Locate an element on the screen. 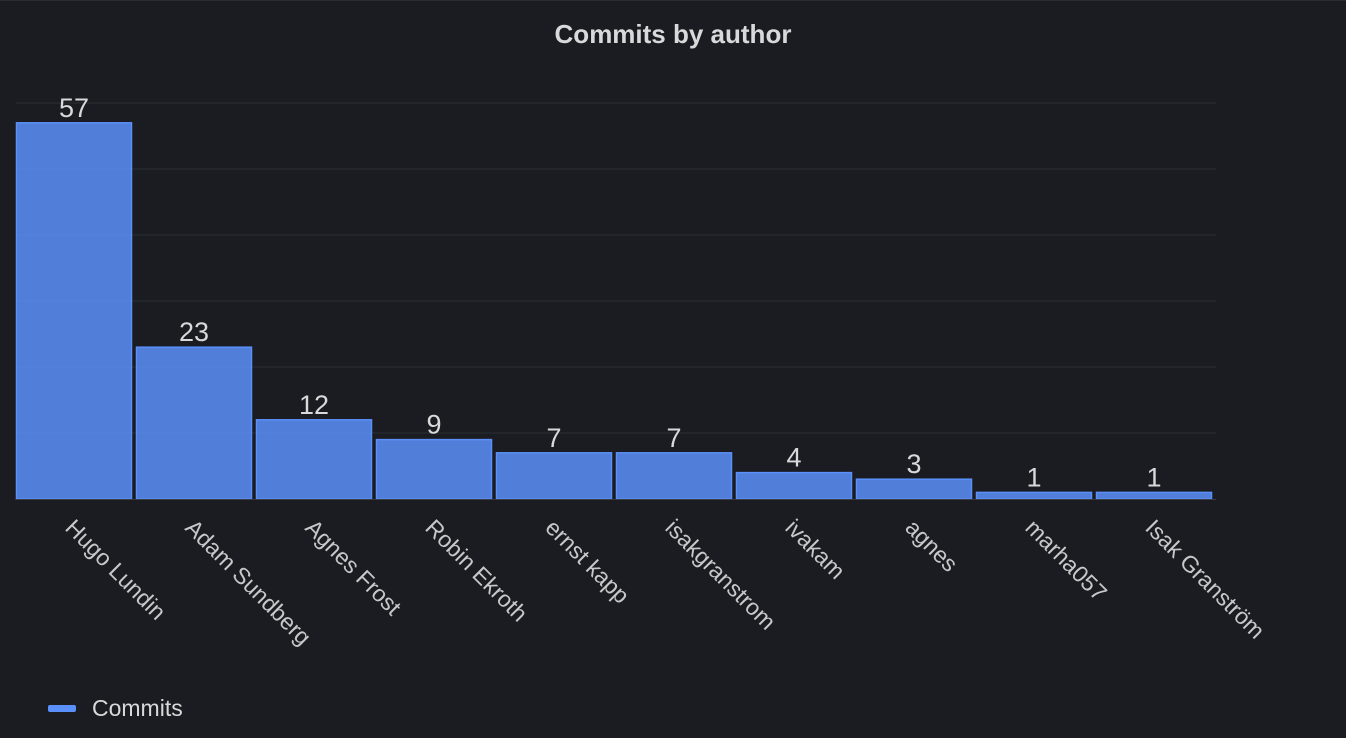 This screenshot has width=1346, height=738. x-tick-label: agnes is located at coordinates (931, 545).